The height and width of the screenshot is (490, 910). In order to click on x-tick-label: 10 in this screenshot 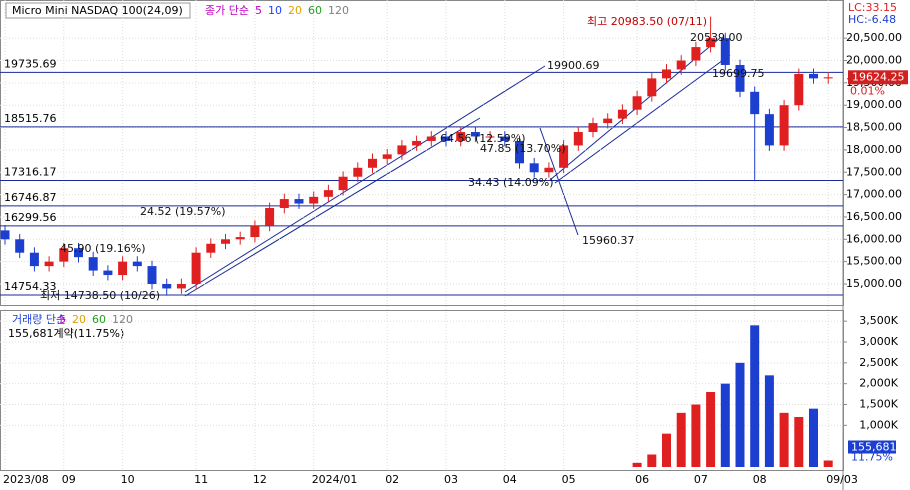, I will do `click(128, 479)`.